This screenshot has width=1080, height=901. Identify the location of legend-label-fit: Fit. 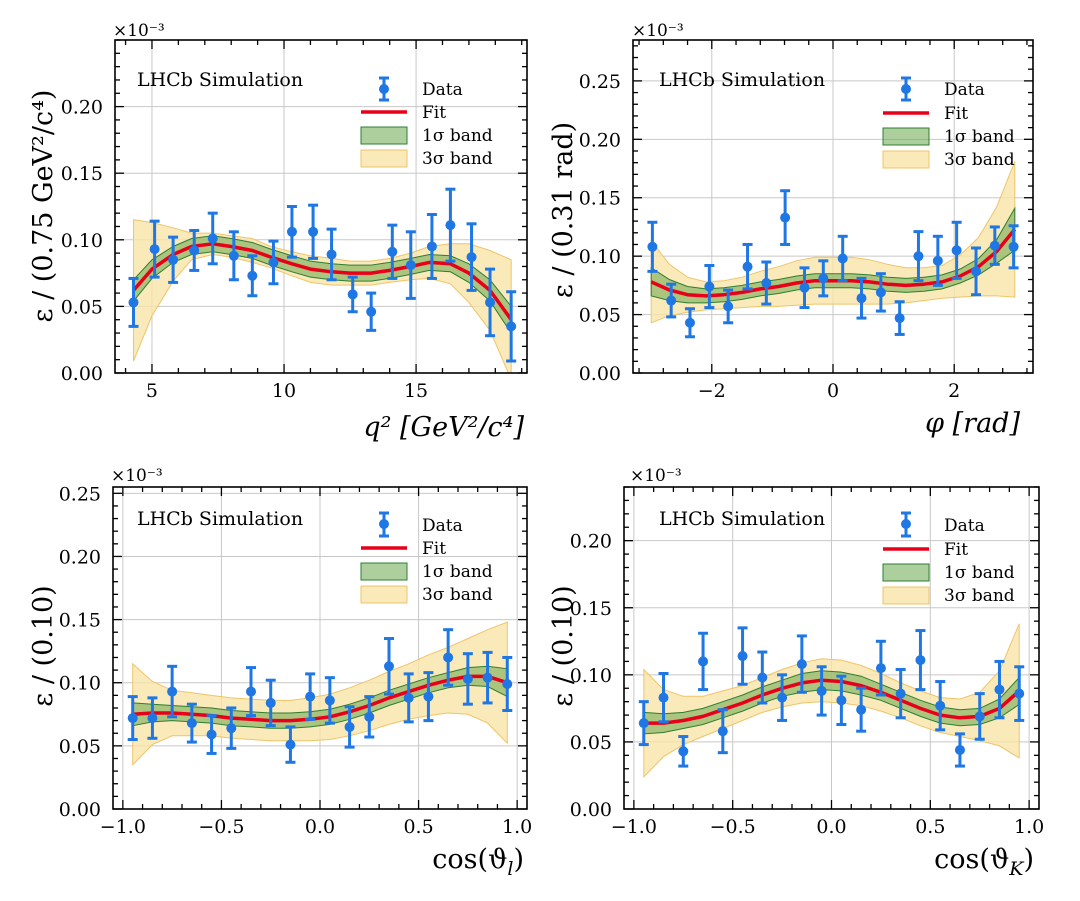
(956, 550).